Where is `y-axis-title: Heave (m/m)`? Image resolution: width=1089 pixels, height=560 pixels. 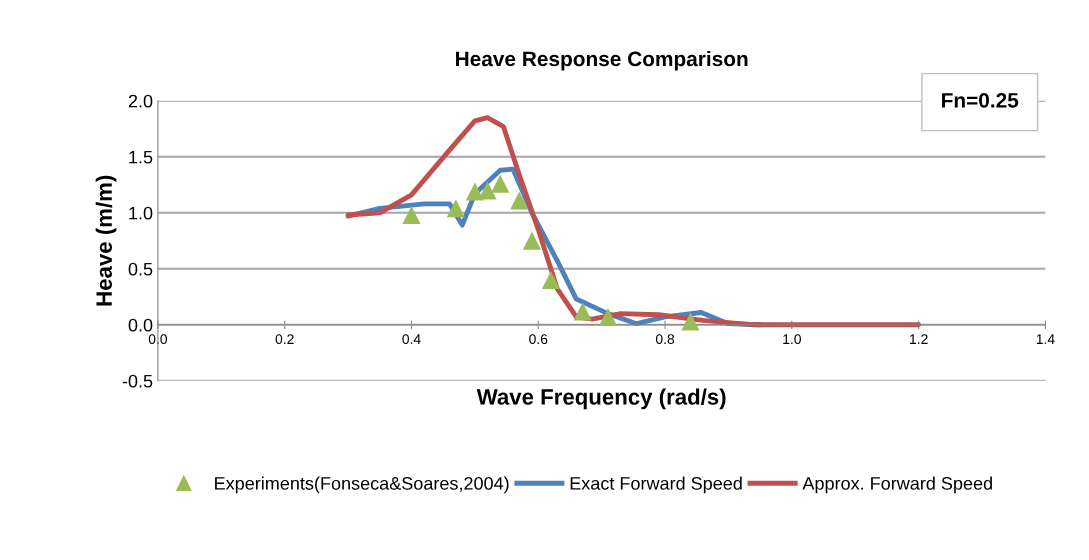 y-axis-title: Heave (m/m) is located at coordinates (106, 240).